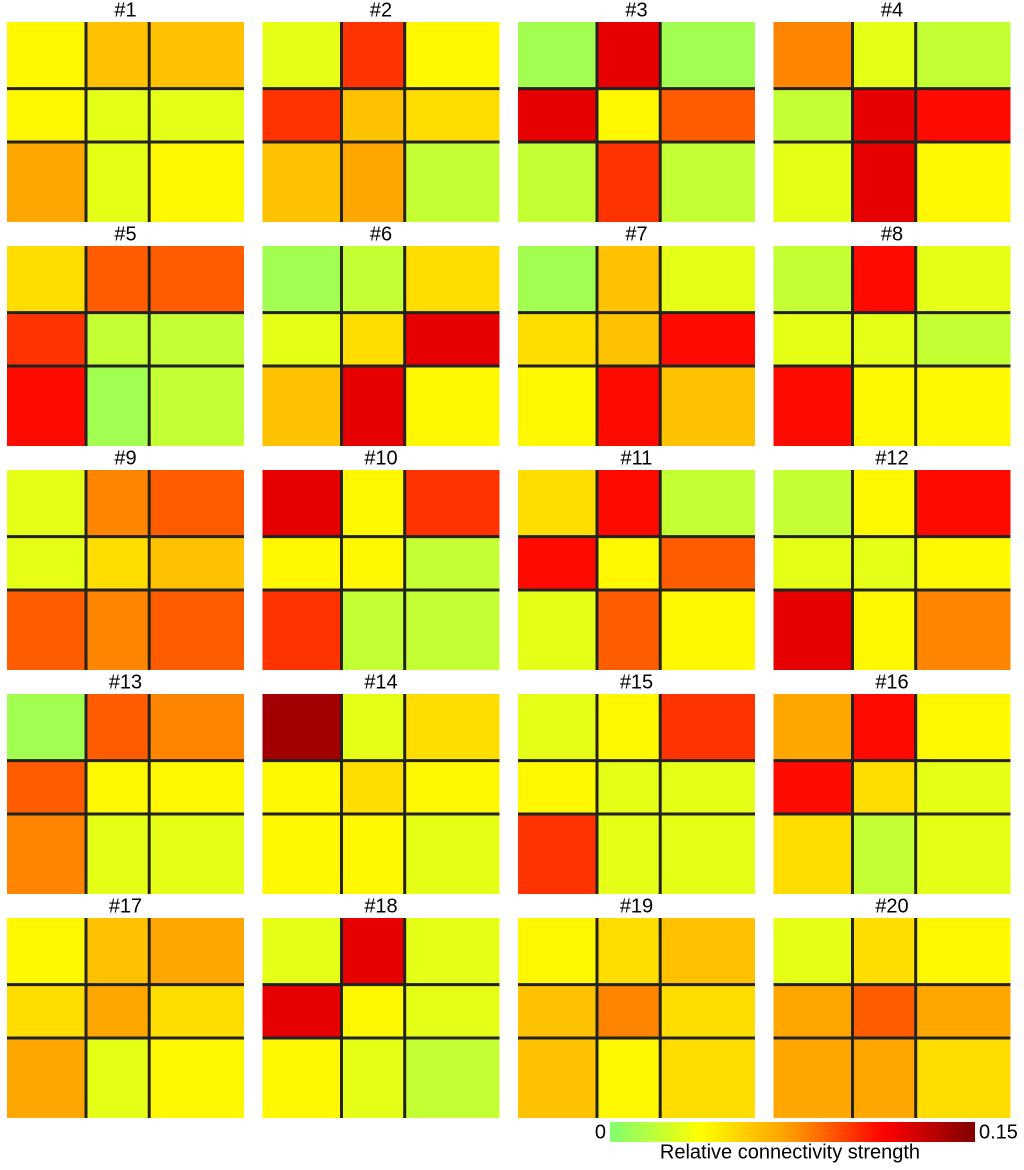 Image resolution: width=1024 pixels, height=1170 pixels. Describe the element at coordinates (380, 906) in the screenshot. I see `panel-title: #18` at that location.